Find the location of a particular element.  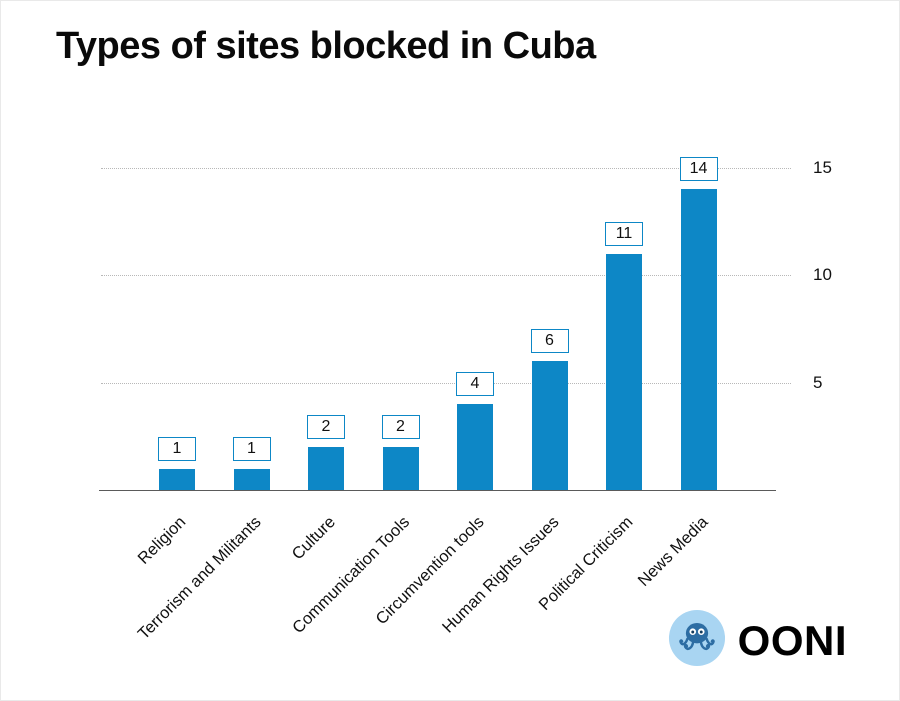

y-tick-label: 15 is located at coordinates (822, 167).